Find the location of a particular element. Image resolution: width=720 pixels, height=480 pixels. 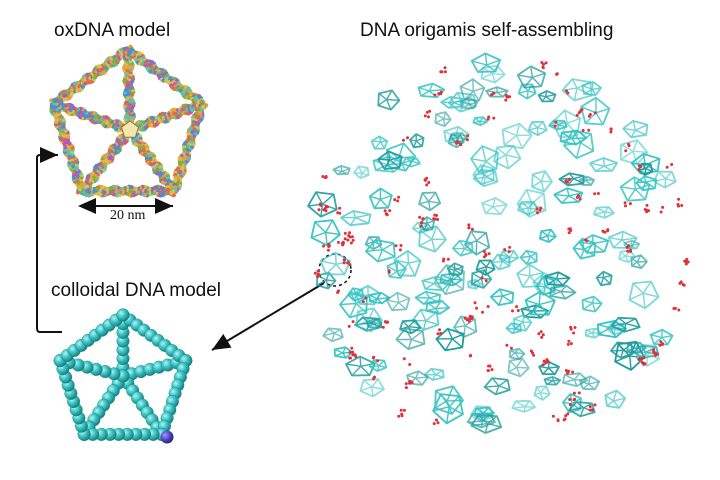

patch-bead is located at coordinates (167, 437).